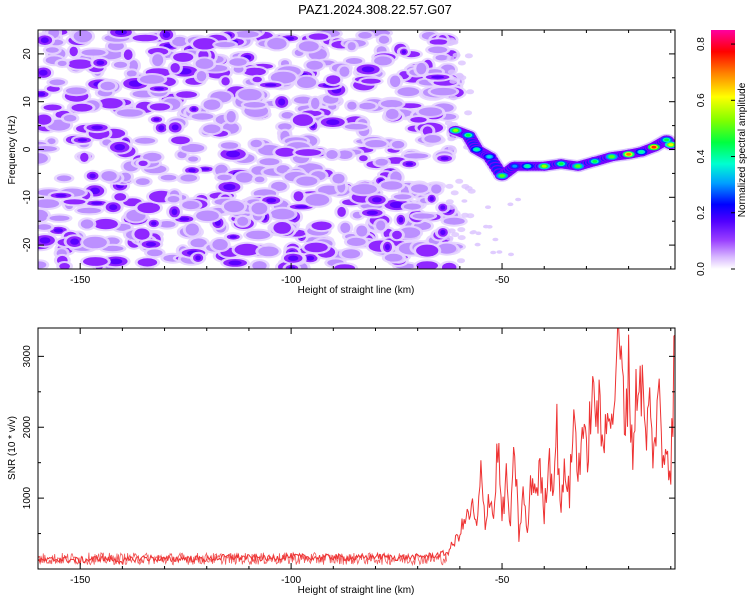 The height and width of the screenshot is (600, 750). Describe the element at coordinates (701, 269) in the screenshot. I see `colorbar-tick-label: 0.0` at that location.